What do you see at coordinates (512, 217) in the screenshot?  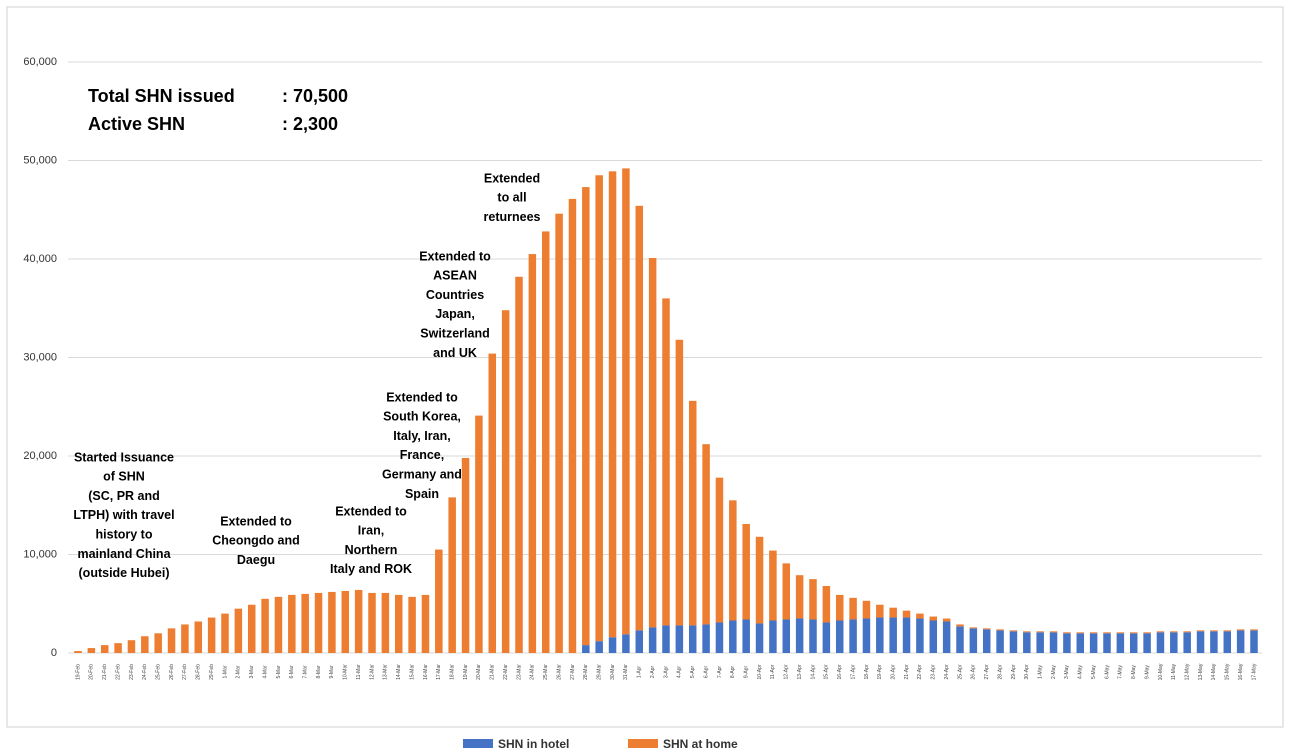 I see `annotation: returnees` at bounding box center [512, 217].